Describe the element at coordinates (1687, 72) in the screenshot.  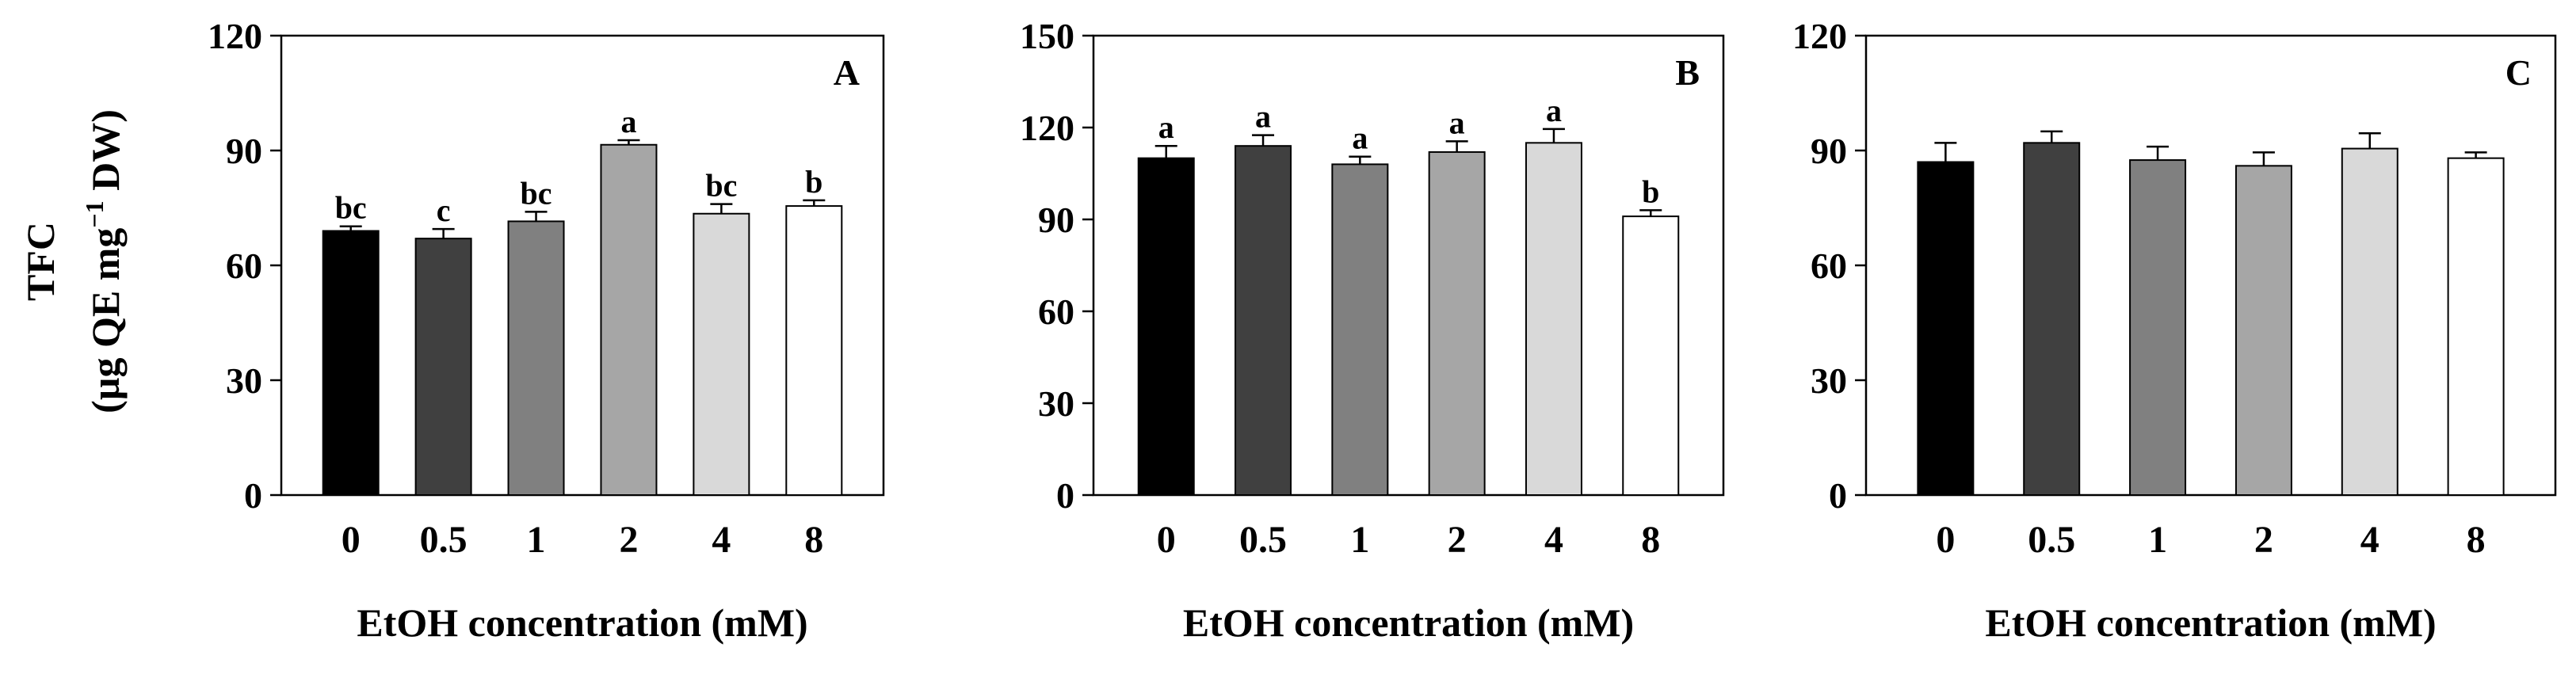
I see `panel-label: B` at that location.